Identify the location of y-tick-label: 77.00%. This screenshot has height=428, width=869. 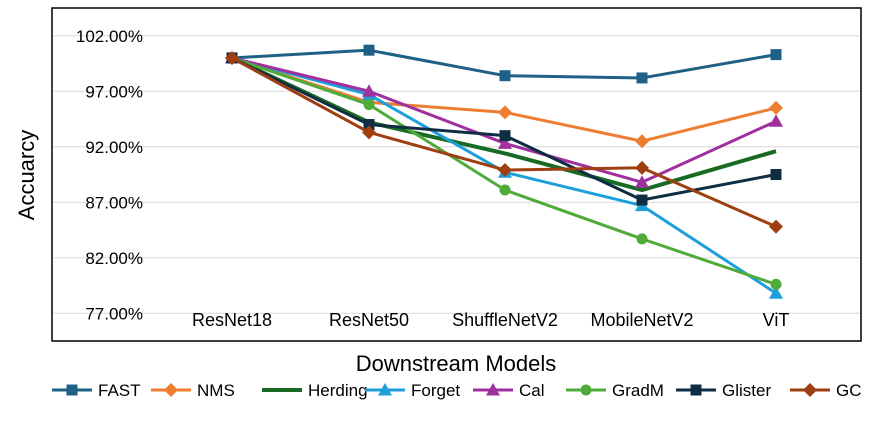
(114, 313).